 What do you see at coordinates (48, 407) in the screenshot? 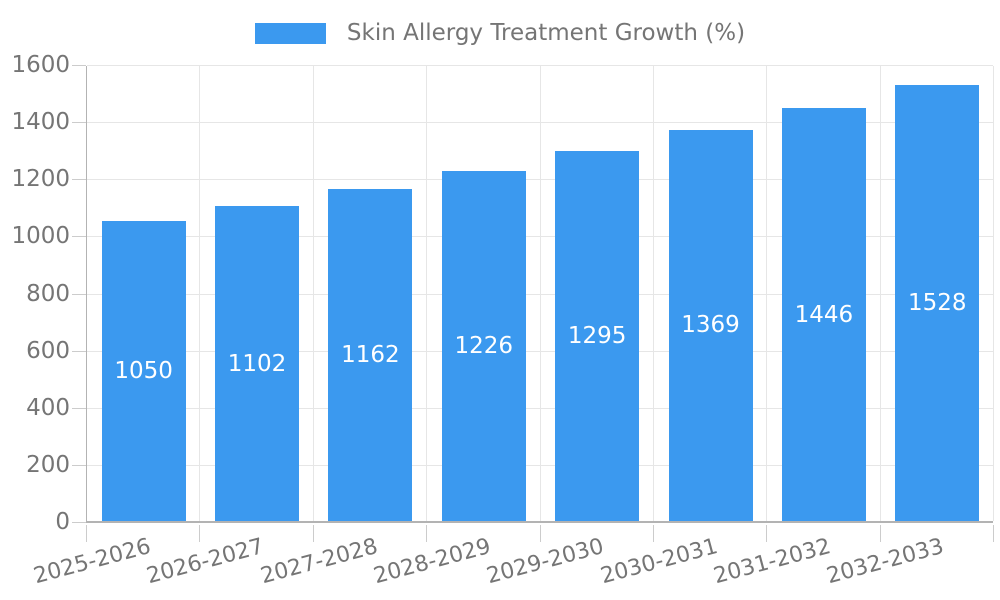
I see `y-axis-label: 400` at bounding box center [48, 407].